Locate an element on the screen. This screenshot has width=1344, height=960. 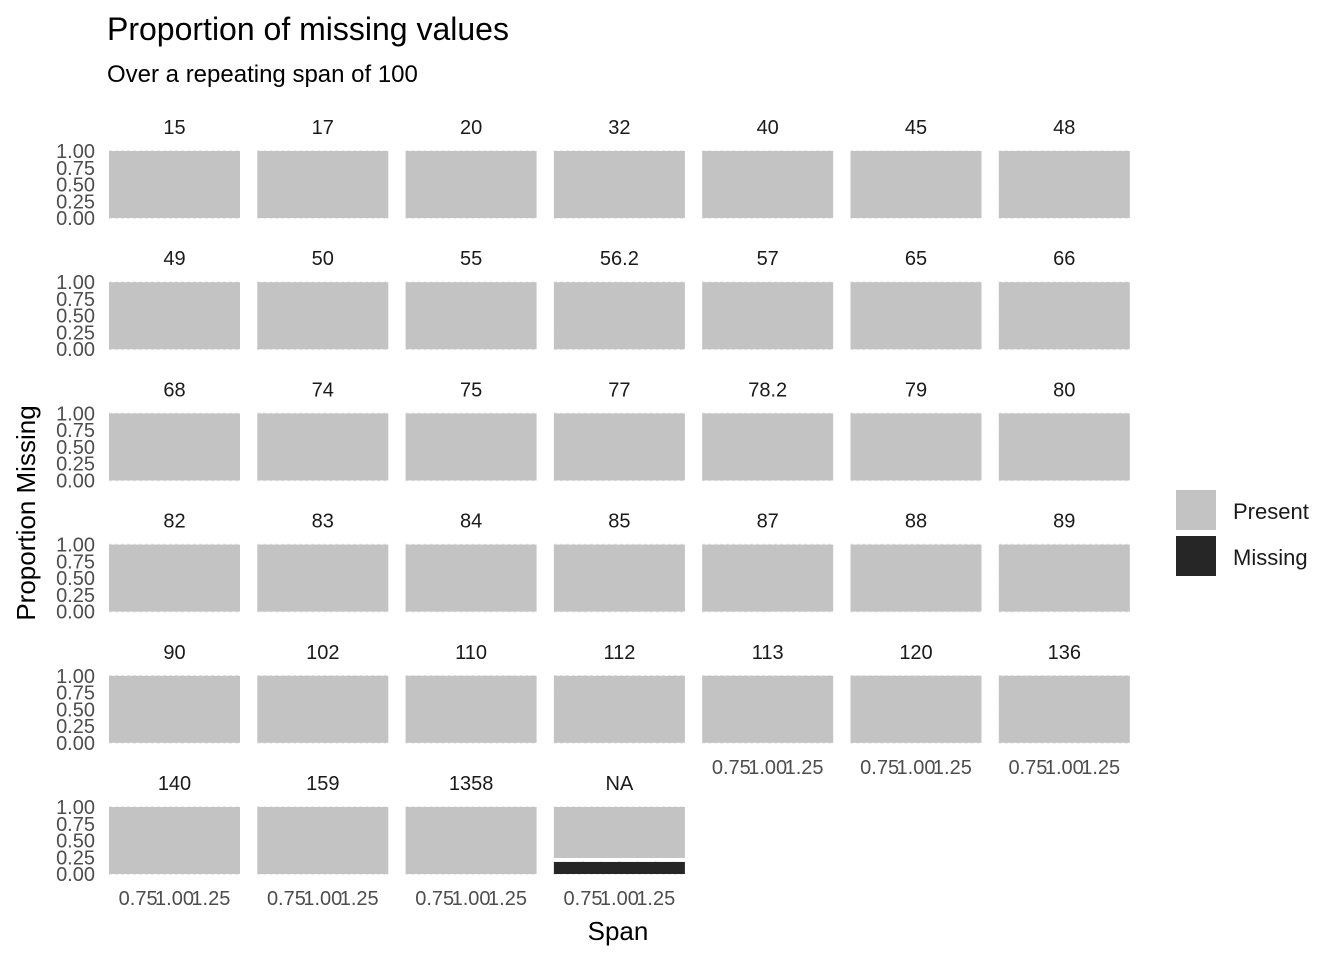
facet-panel: NA 0.751.001.25 is located at coordinates (619, 841).